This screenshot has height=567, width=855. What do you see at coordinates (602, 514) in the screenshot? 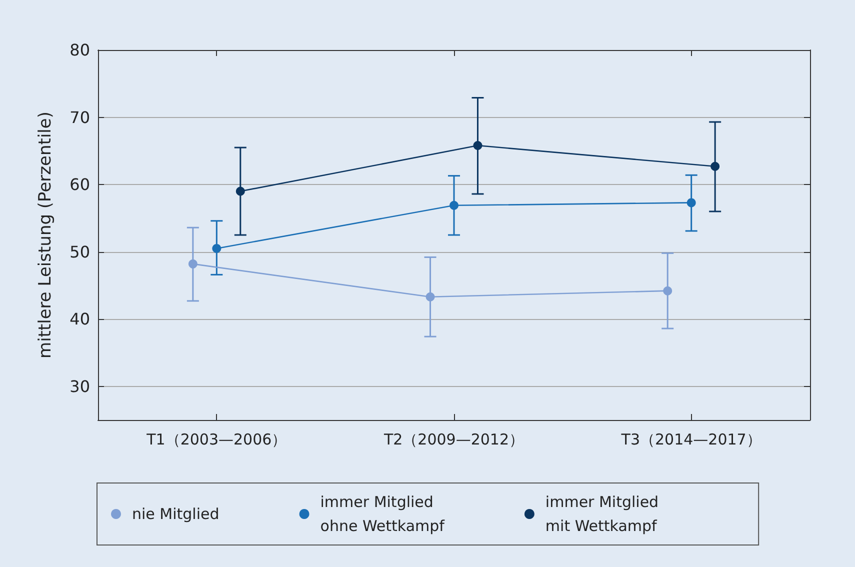
I see `legend-label: immer Mitglied mit Wettkampf` at bounding box center [602, 514].